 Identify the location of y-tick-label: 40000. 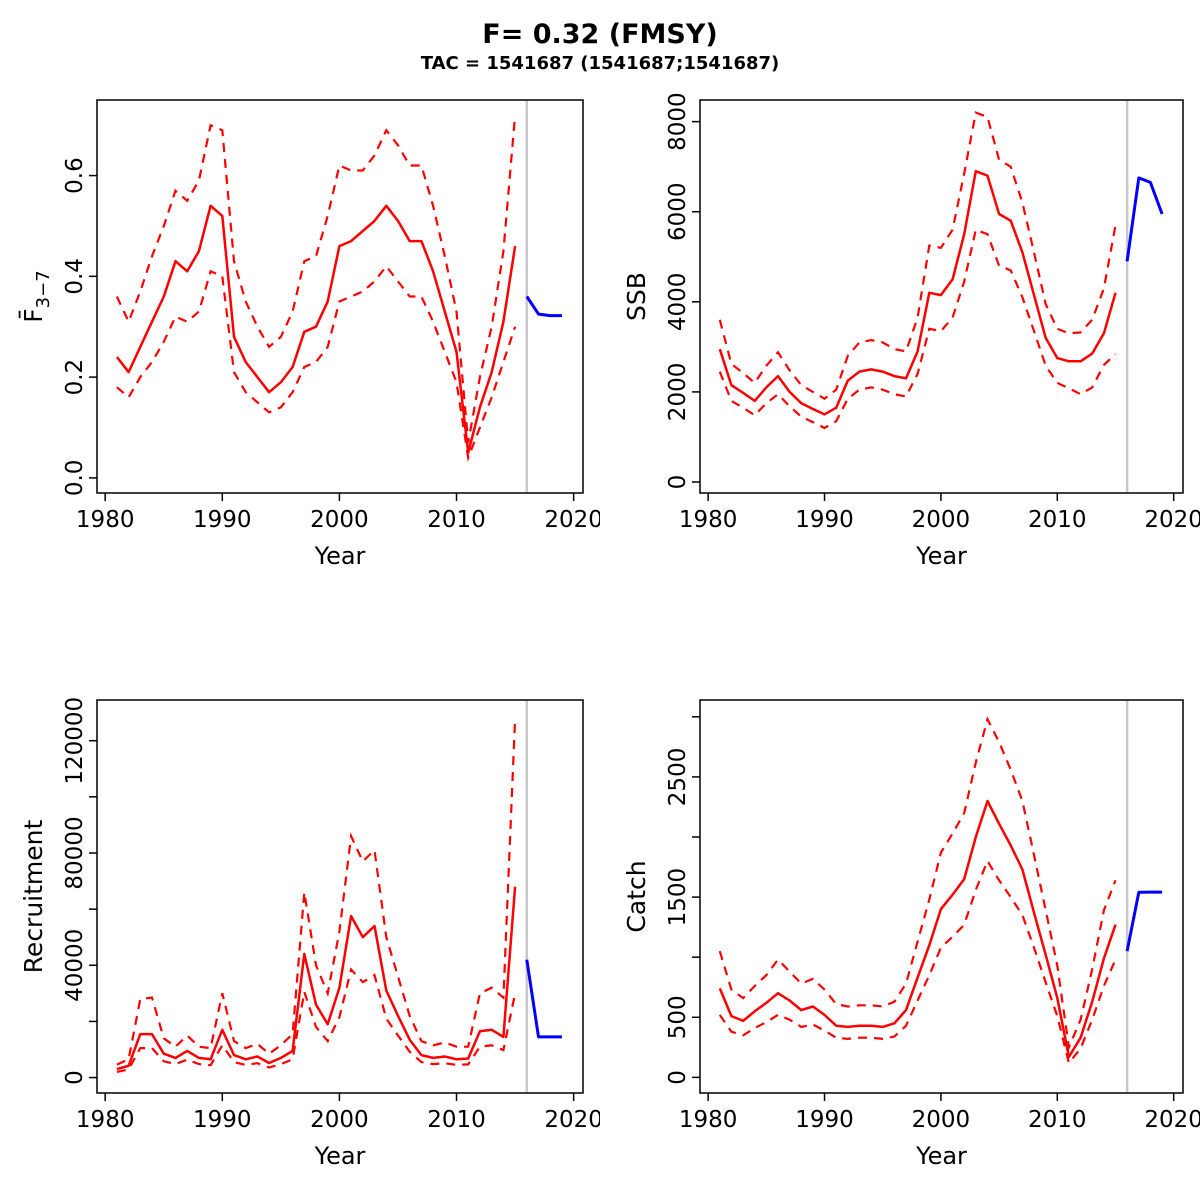
(75, 965).